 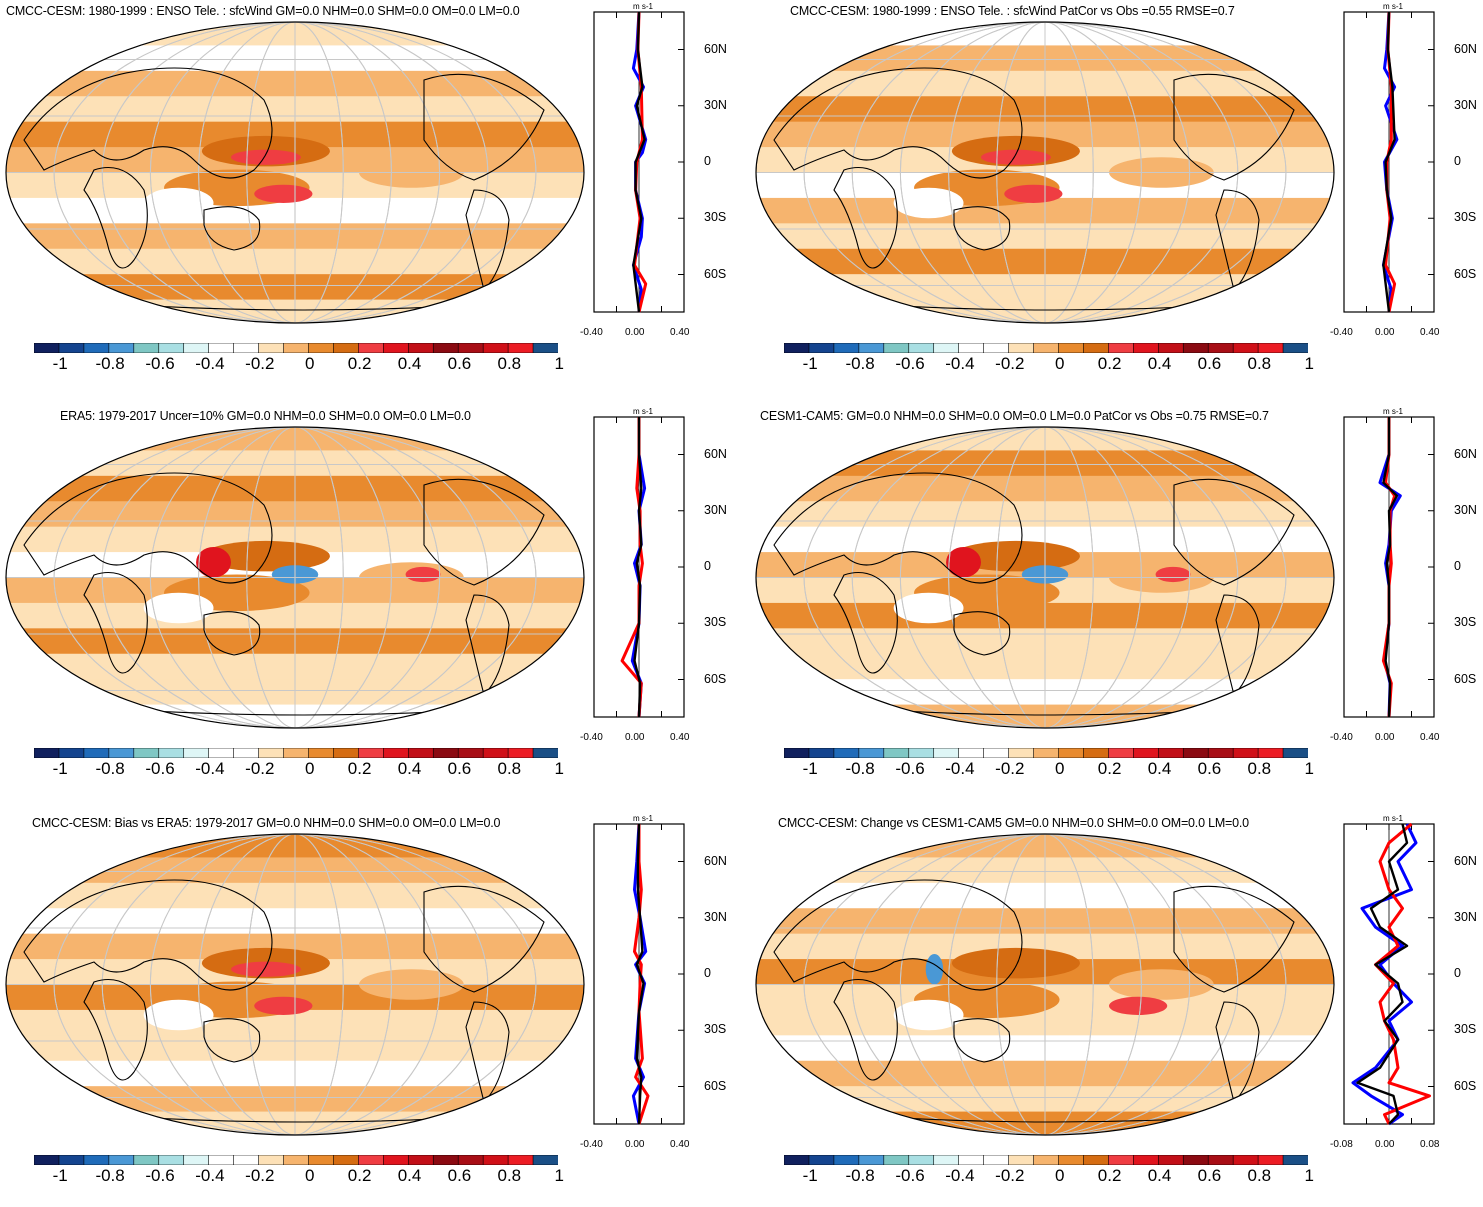 What do you see at coordinates (859, 1176) in the screenshot?
I see `colorbar-tick-label: -0.8` at bounding box center [859, 1176].